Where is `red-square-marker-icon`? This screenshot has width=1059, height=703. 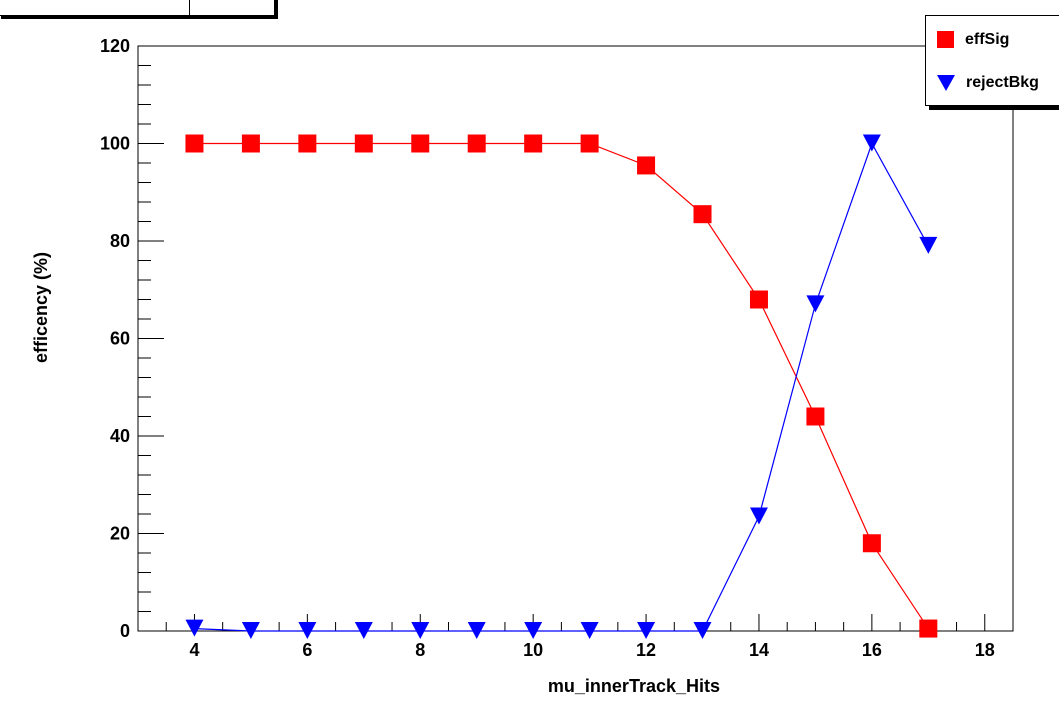
red-square-marker-icon is located at coordinates (945, 39).